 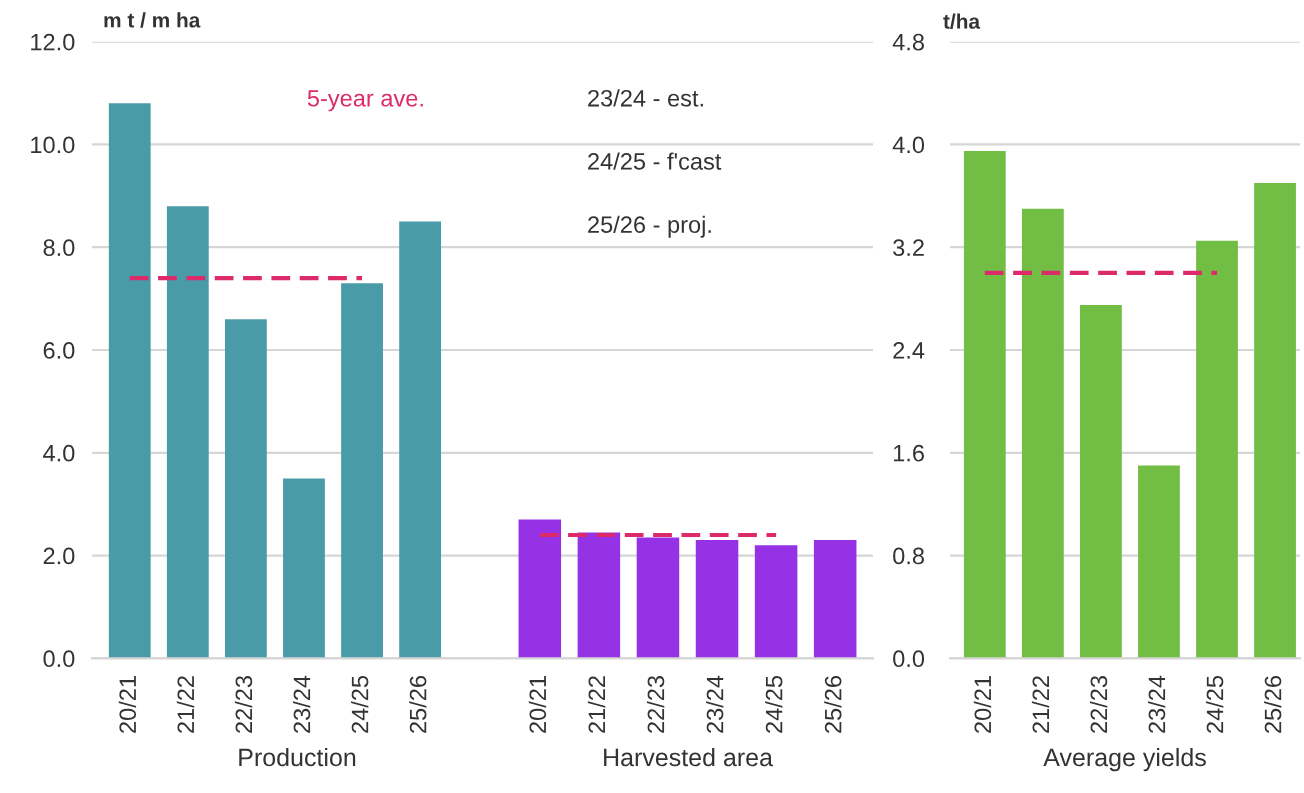 I want to click on y-tick-label: 2.4, so click(x=909, y=350).